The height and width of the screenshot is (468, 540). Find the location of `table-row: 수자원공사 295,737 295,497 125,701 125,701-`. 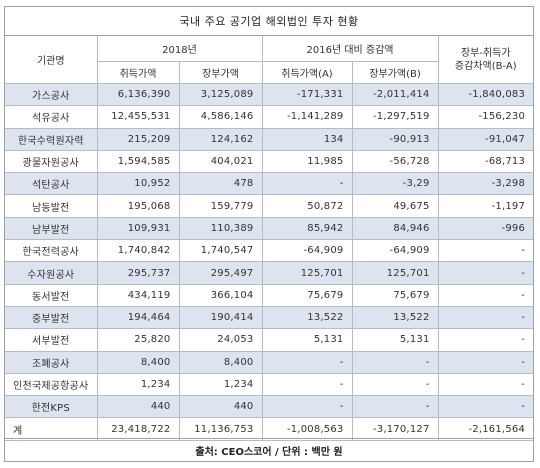

table-row: 수자원공사 295,737 295,497 125,701 125,701- is located at coordinates (269, 273).